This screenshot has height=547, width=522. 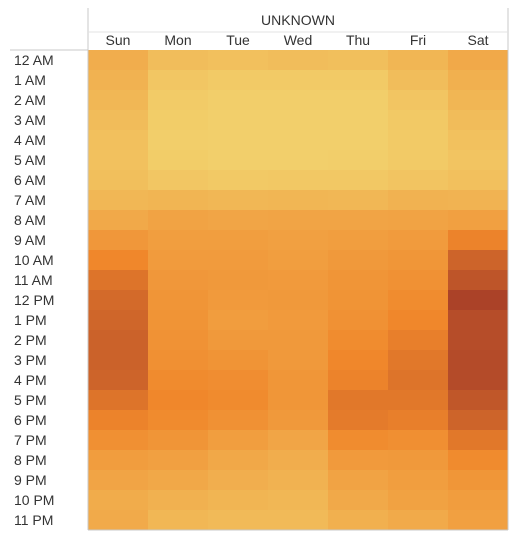 What do you see at coordinates (34, 60) in the screenshot?
I see `row-label: 12 AM` at bounding box center [34, 60].